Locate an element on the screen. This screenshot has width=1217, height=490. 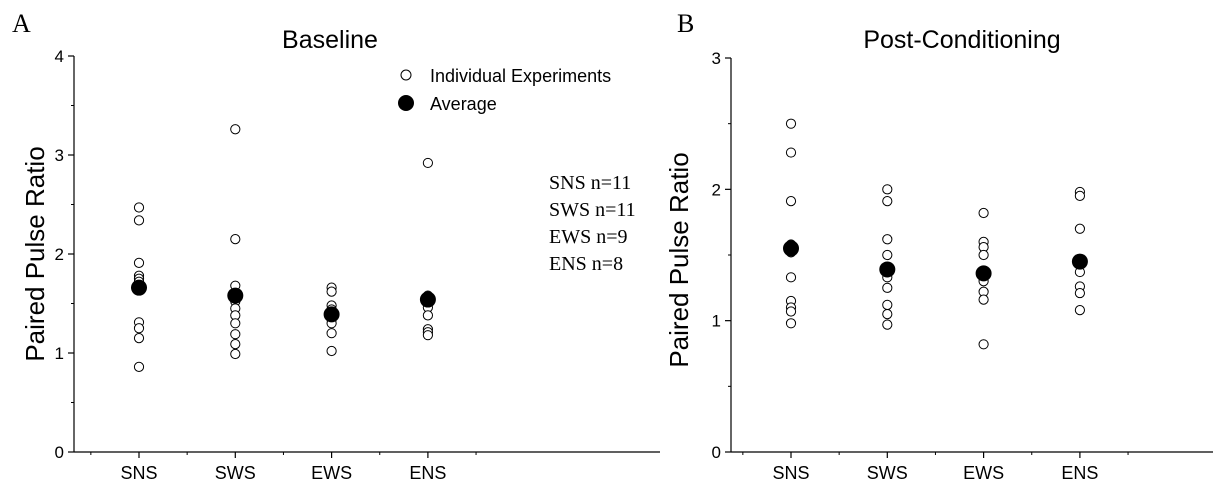
panel-a-average-point-ews is located at coordinates (331, 314).